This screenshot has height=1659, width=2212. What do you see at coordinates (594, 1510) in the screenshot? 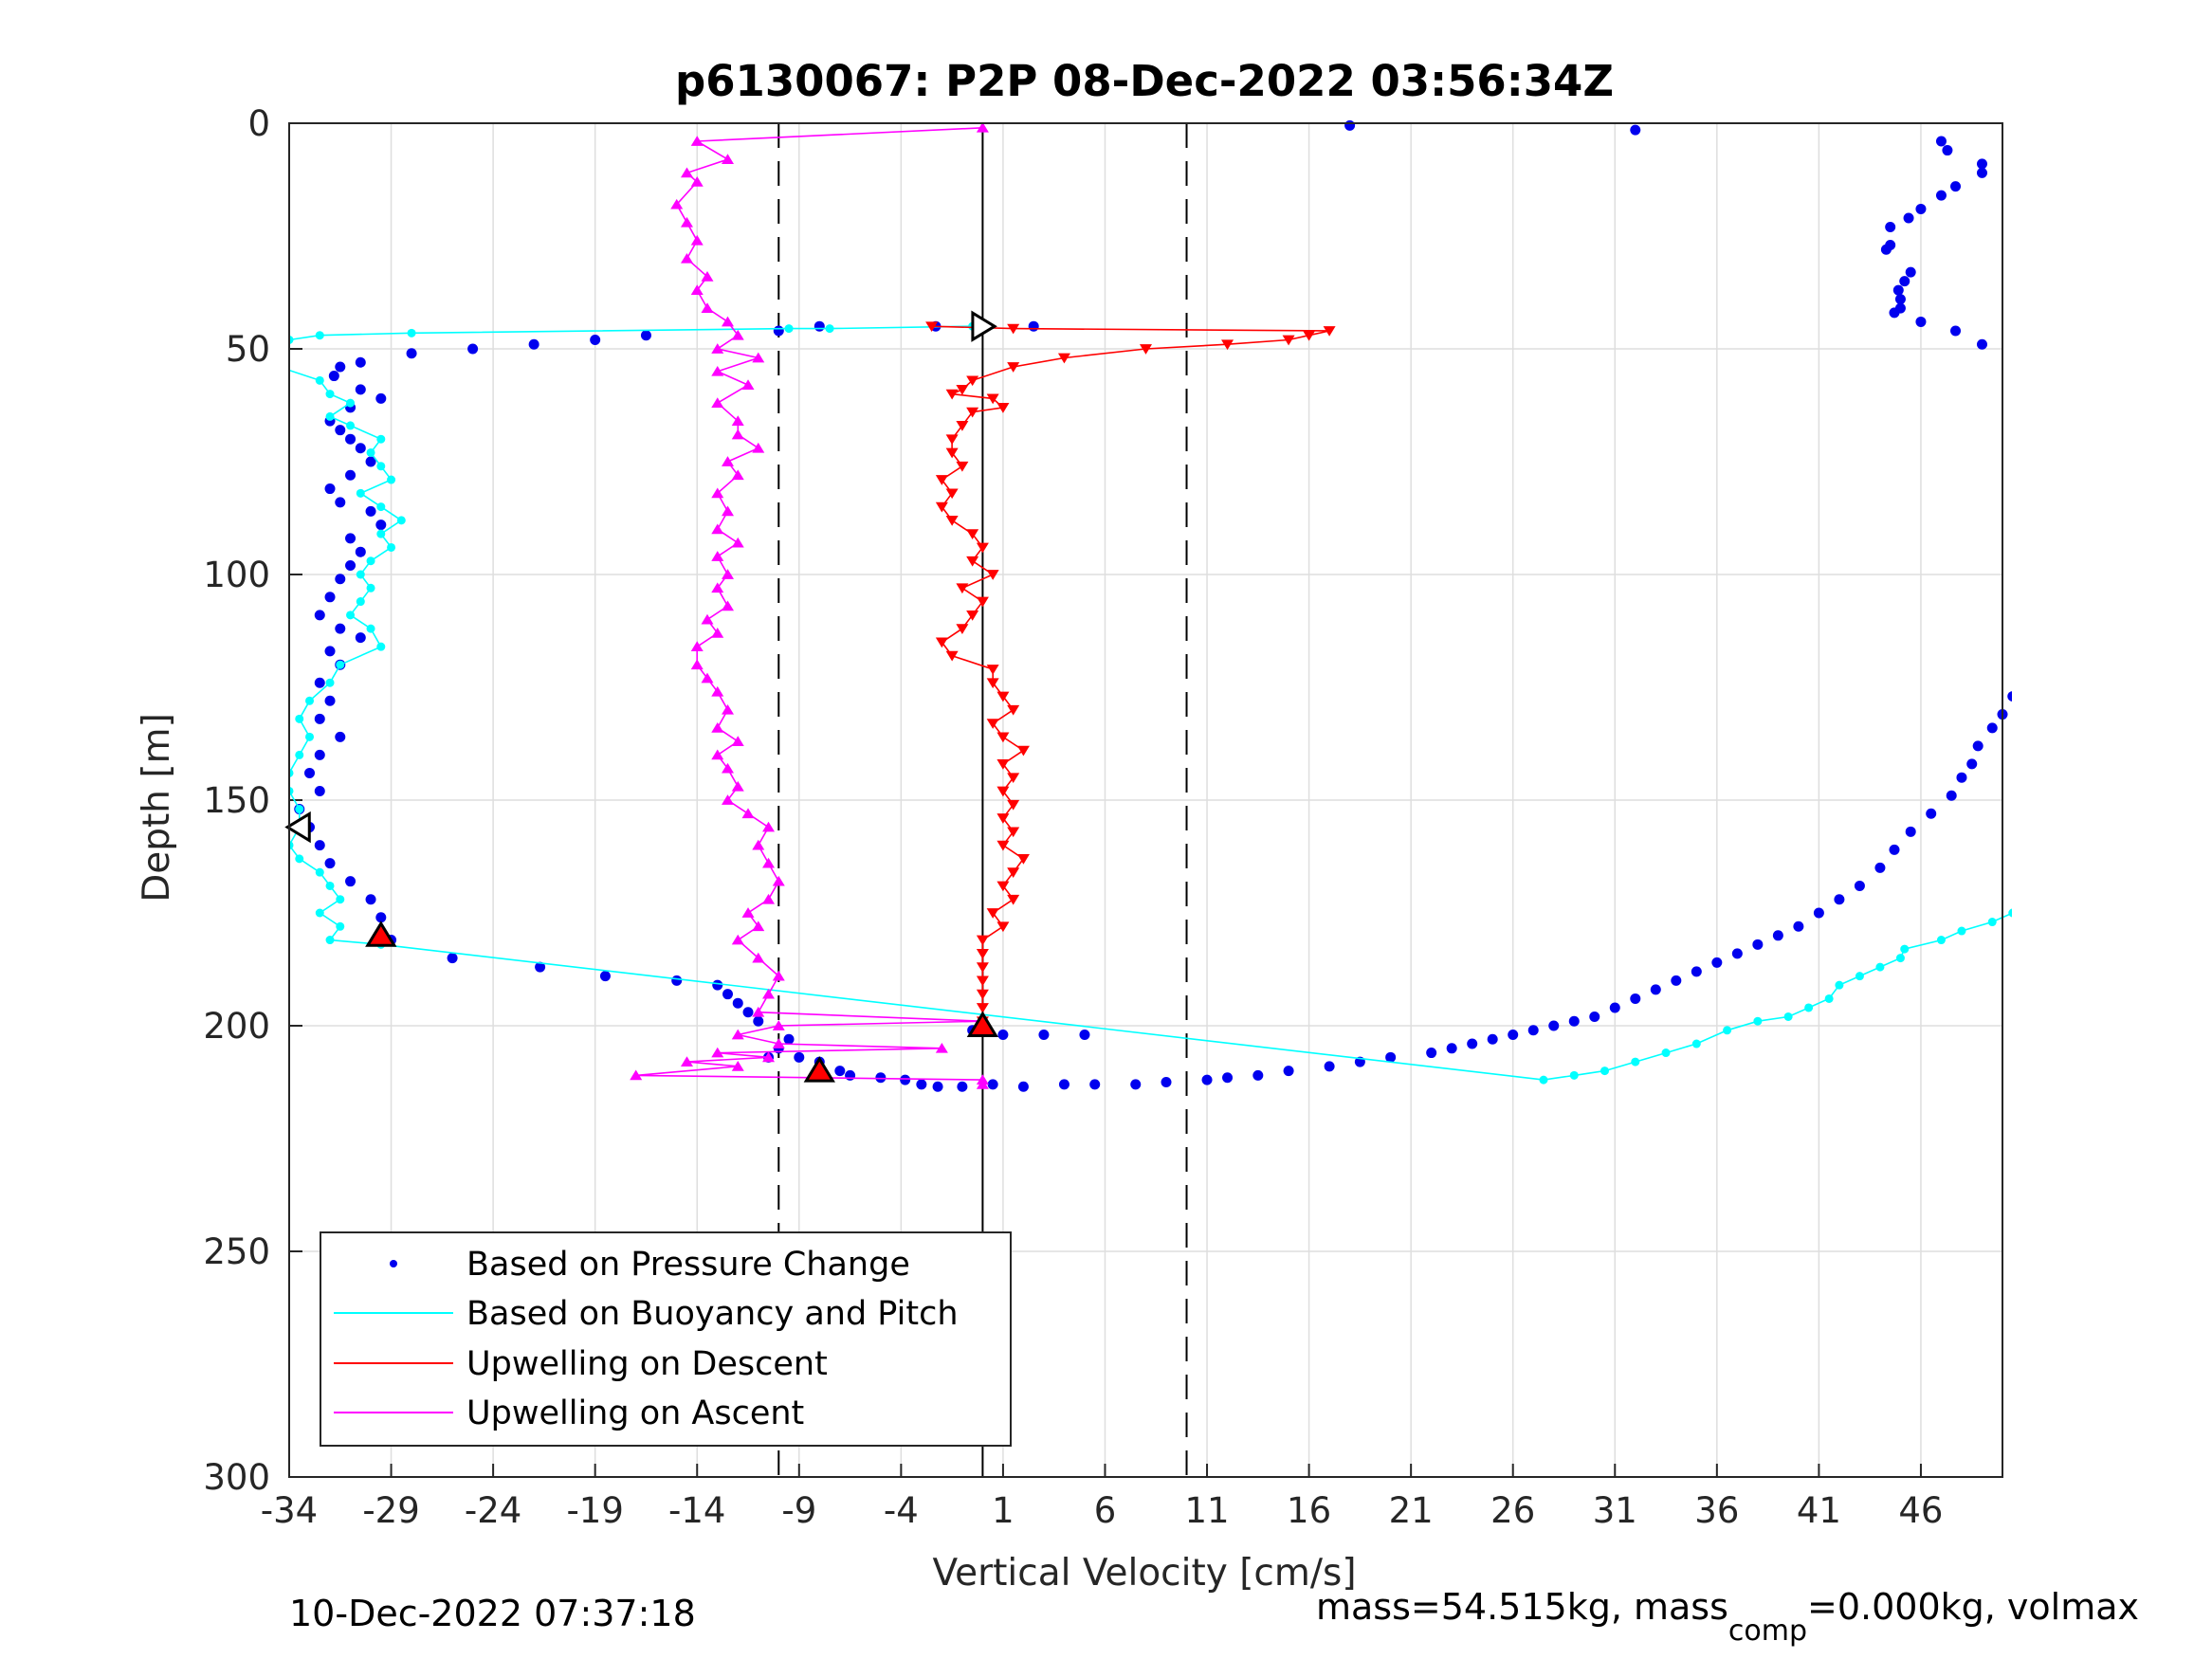
I see `x-tick-label: -19` at bounding box center [594, 1510].